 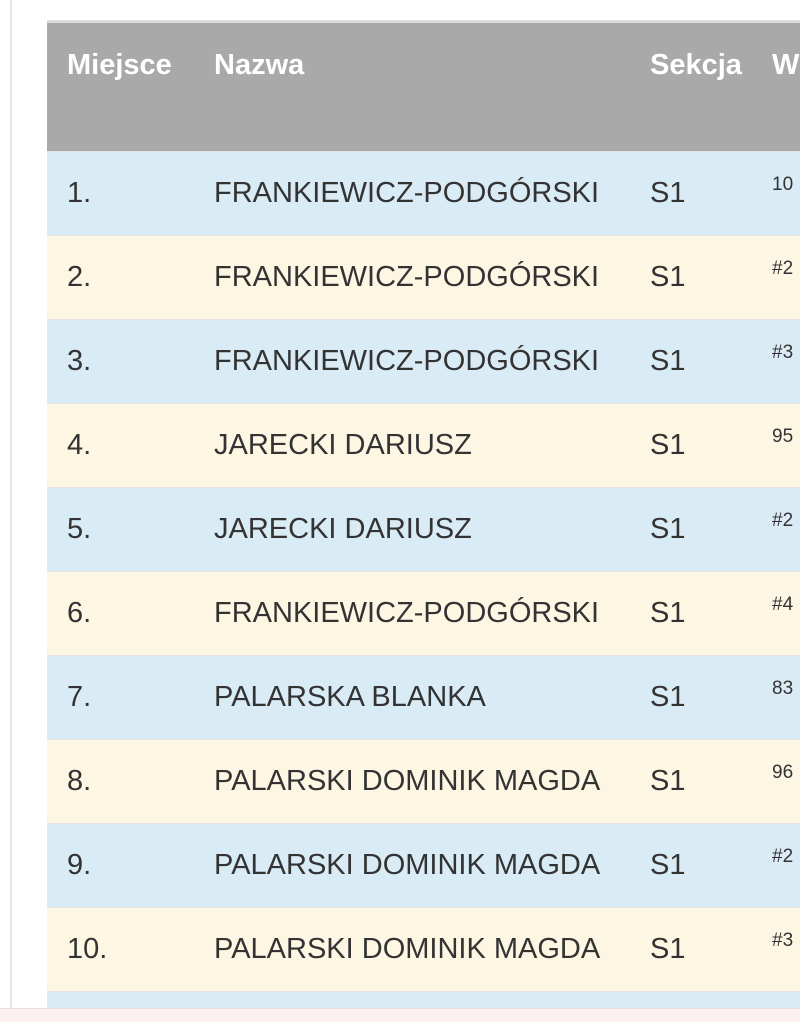 I want to click on table-row: 2. FRANKIEWICZ-PODGÓRSKI S1 #2, so click(x=423, y=277).